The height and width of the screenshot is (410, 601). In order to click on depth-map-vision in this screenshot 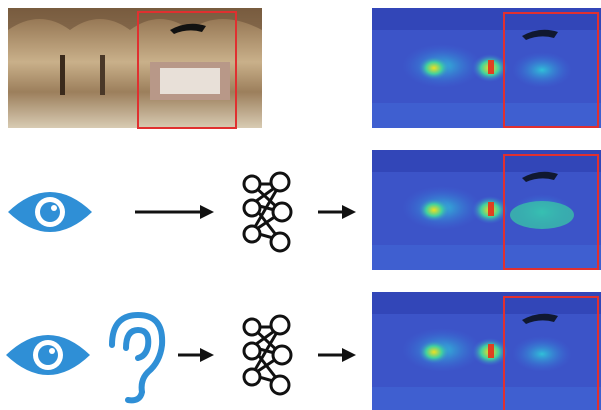, I will do `click(486, 210)`.